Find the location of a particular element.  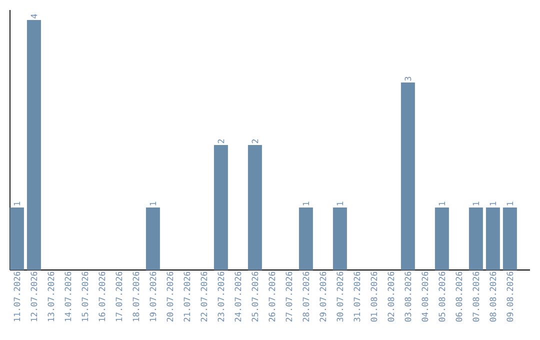

x-tick-label: 11.07.2026 is located at coordinates (17, 297).